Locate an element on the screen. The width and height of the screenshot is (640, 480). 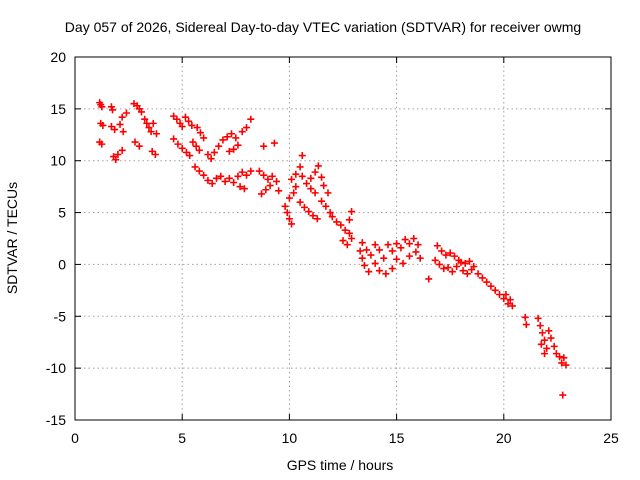
y-tick-label: 20 is located at coordinates (58, 57).